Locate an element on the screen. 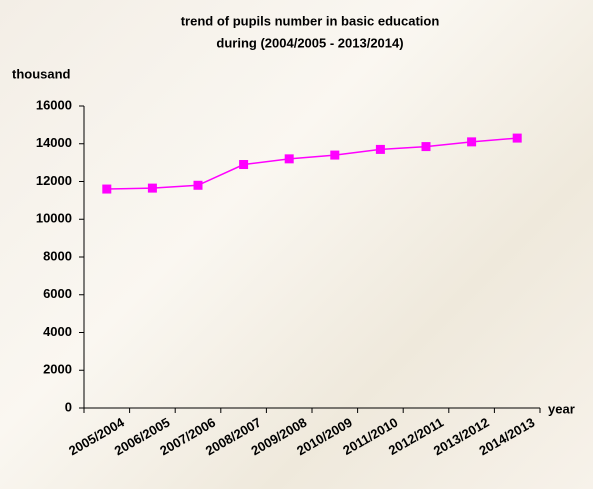 This screenshot has width=593, height=489. line is located at coordinates (312, 163).